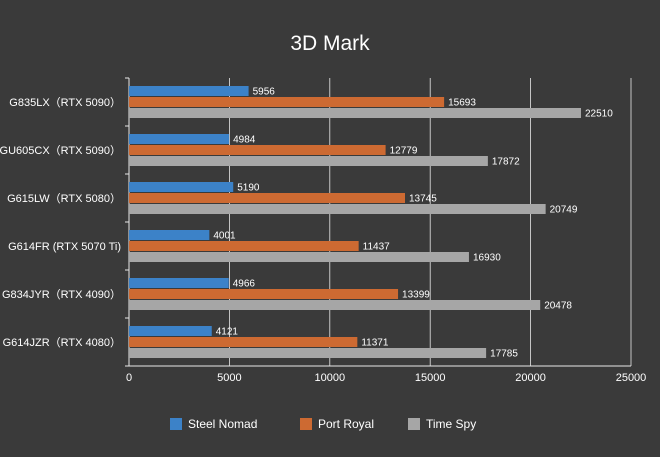 The height and width of the screenshot is (457, 660). I want to click on legend-label: Time Spy, so click(451, 424).